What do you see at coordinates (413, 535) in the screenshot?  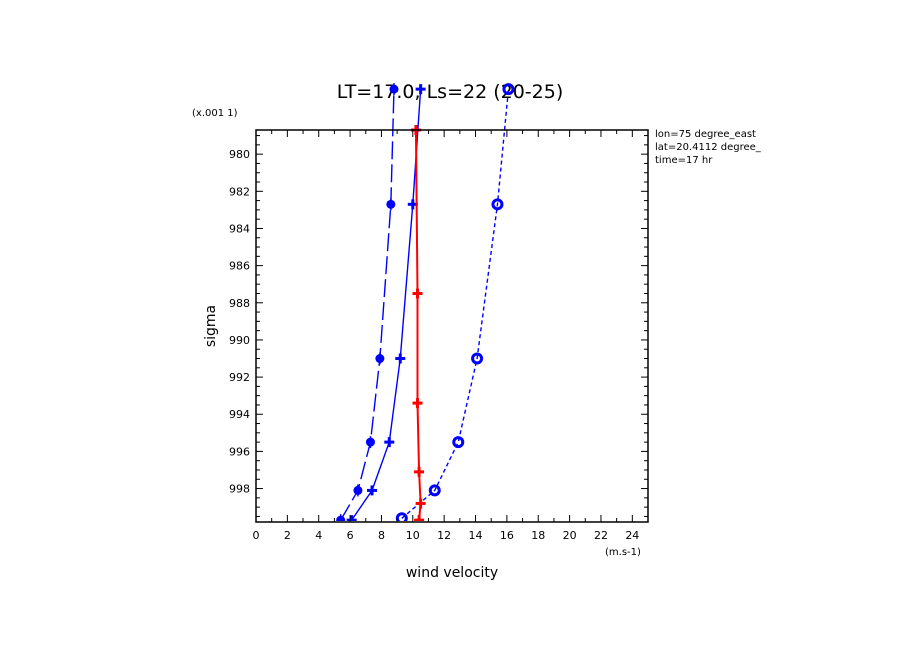 I see `x-tick-label: 10` at bounding box center [413, 535].